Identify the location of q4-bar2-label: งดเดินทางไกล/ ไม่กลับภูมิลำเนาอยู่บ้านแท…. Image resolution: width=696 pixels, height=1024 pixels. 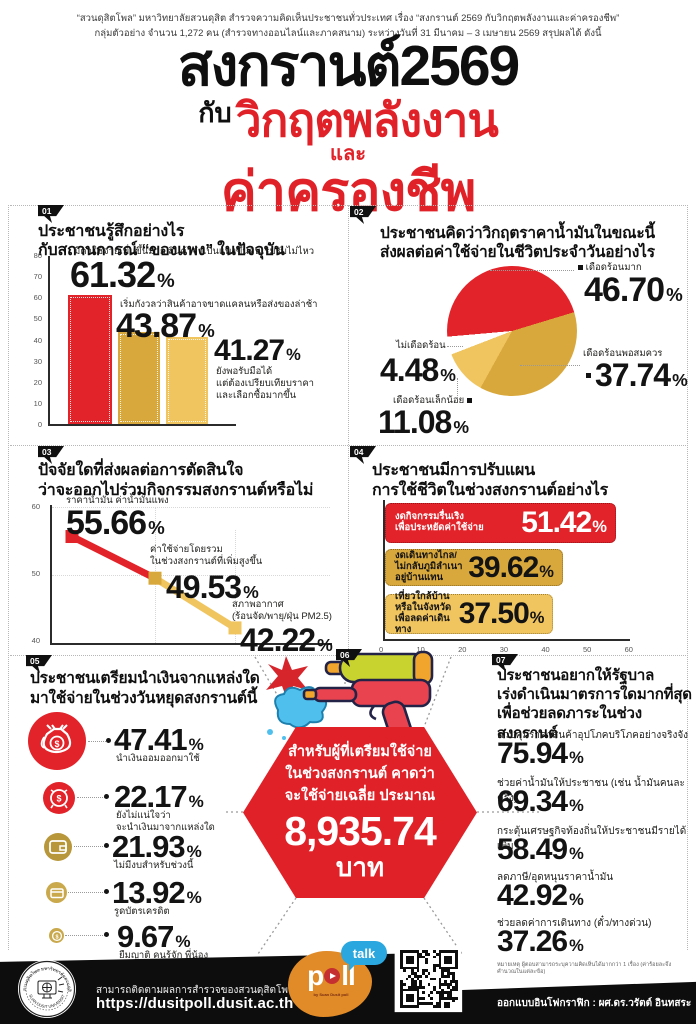
(429, 566).